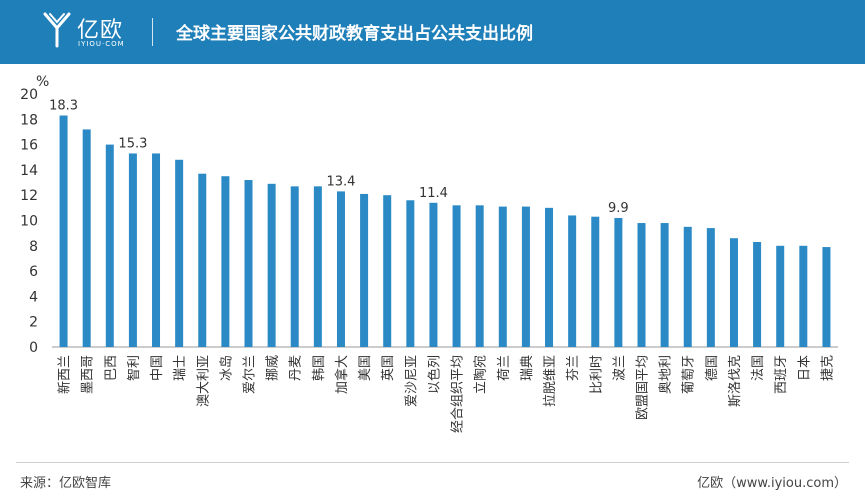 This screenshot has width=865, height=500. What do you see at coordinates (88, 374) in the screenshot?
I see `x-tick-label: 墨西哥` at bounding box center [88, 374].